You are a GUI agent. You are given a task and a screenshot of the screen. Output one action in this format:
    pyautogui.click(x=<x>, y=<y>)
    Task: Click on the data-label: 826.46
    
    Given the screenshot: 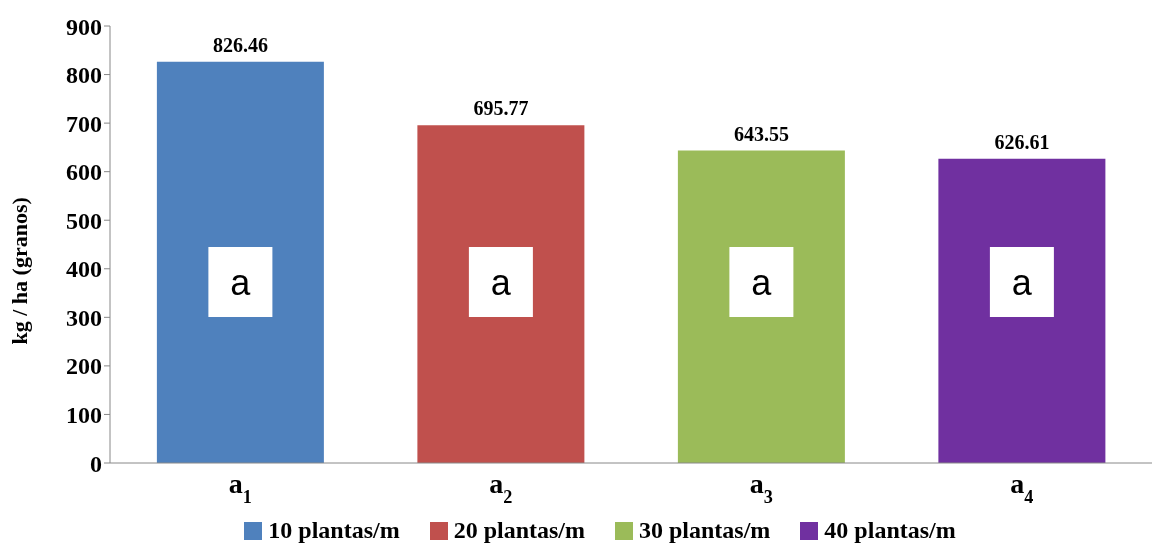 What is the action you would take?
    pyautogui.click(x=240, y=44)
    